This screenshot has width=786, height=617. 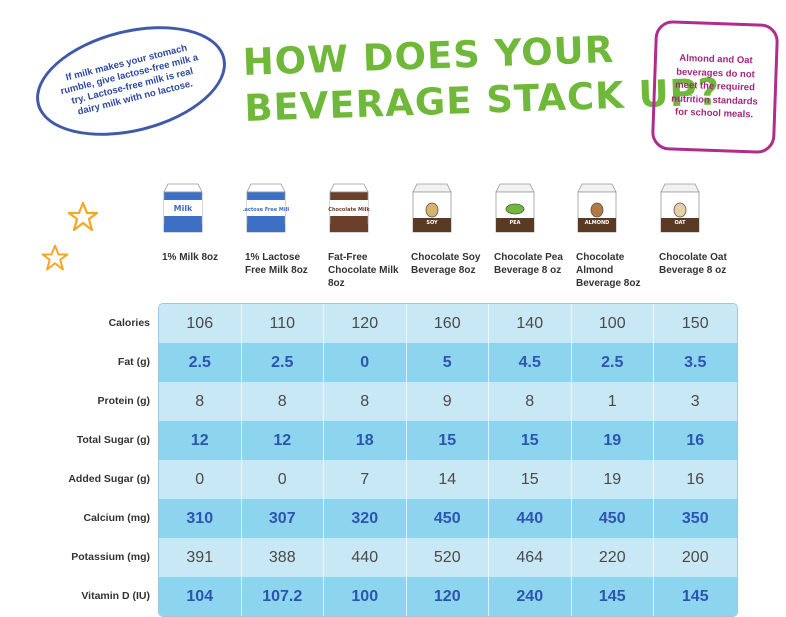 I want to click on table-cell: 104, so click(x=200, y=596).